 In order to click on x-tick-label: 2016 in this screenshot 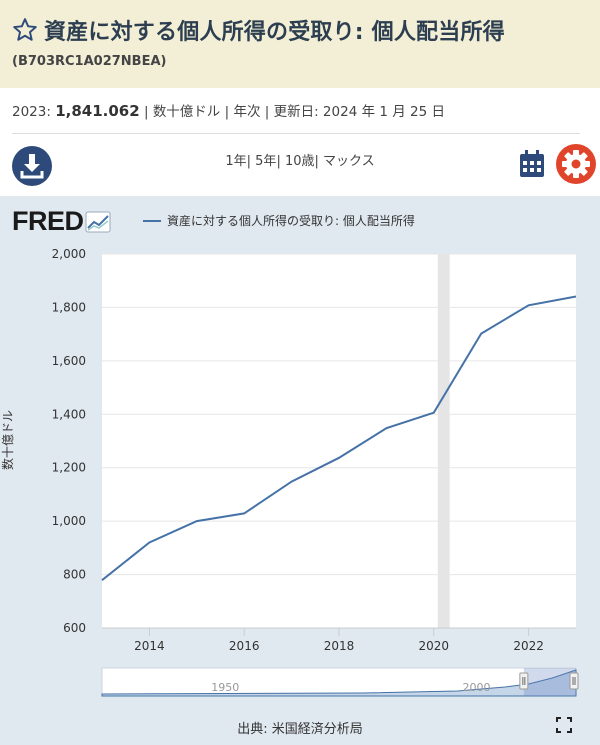, I will do `click(244, 646)`.